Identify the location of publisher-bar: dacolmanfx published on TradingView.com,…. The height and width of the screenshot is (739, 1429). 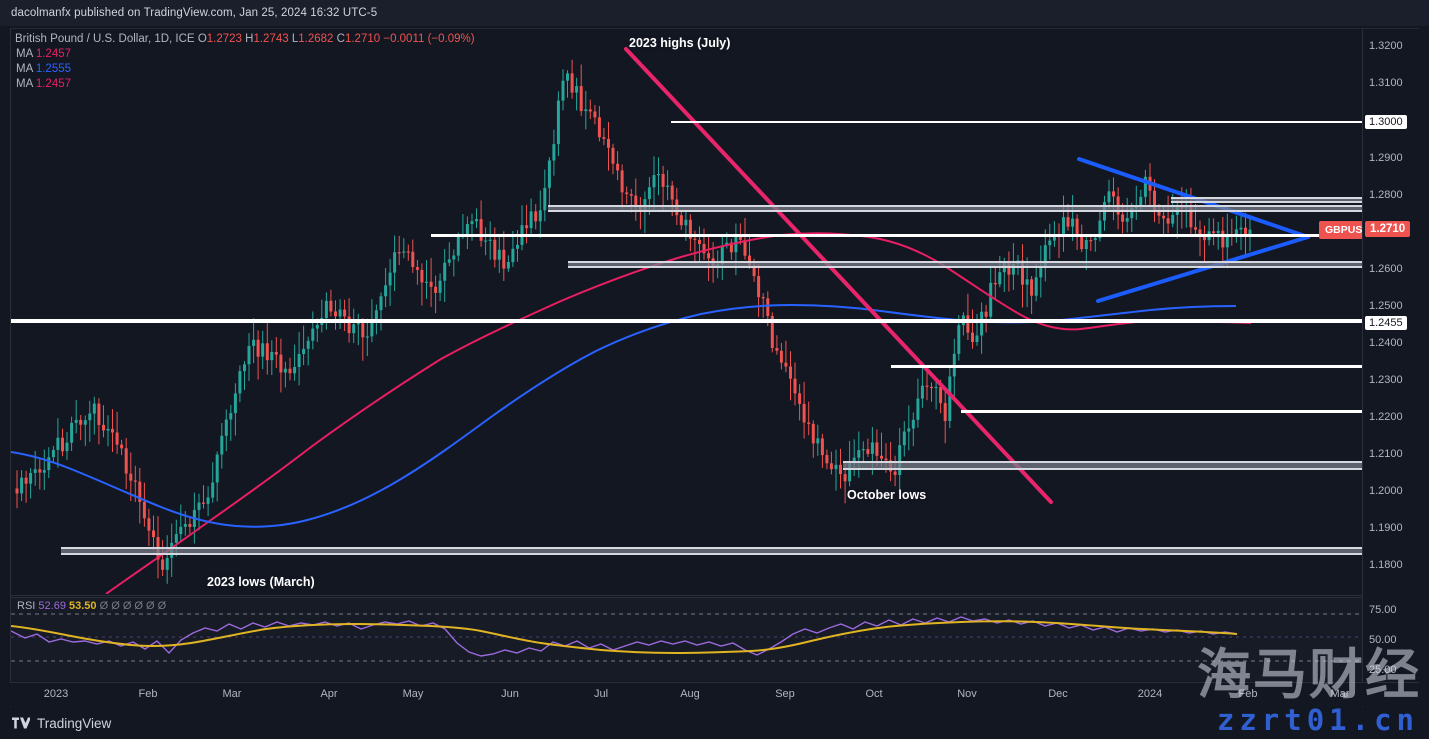
(714, 13).